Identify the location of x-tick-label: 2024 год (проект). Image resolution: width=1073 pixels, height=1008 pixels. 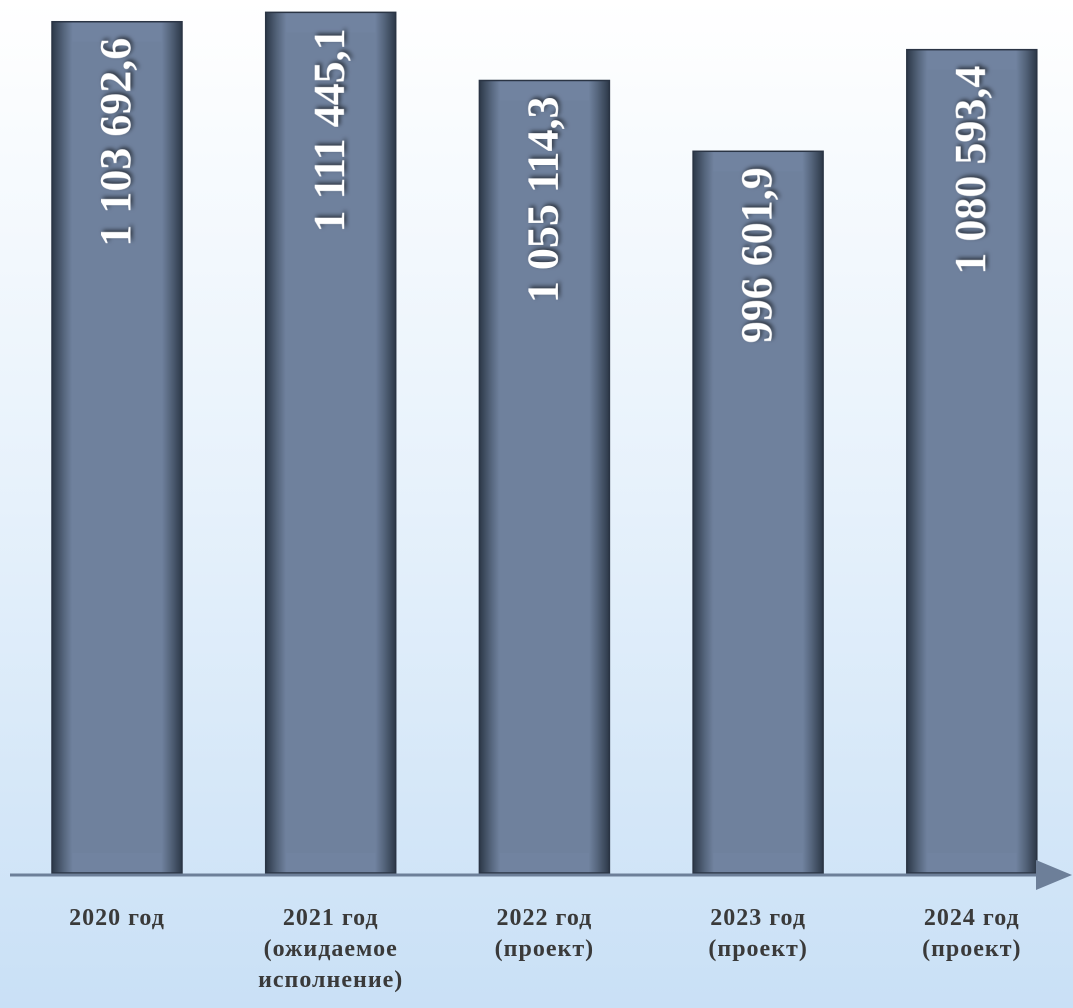
(972, 933).